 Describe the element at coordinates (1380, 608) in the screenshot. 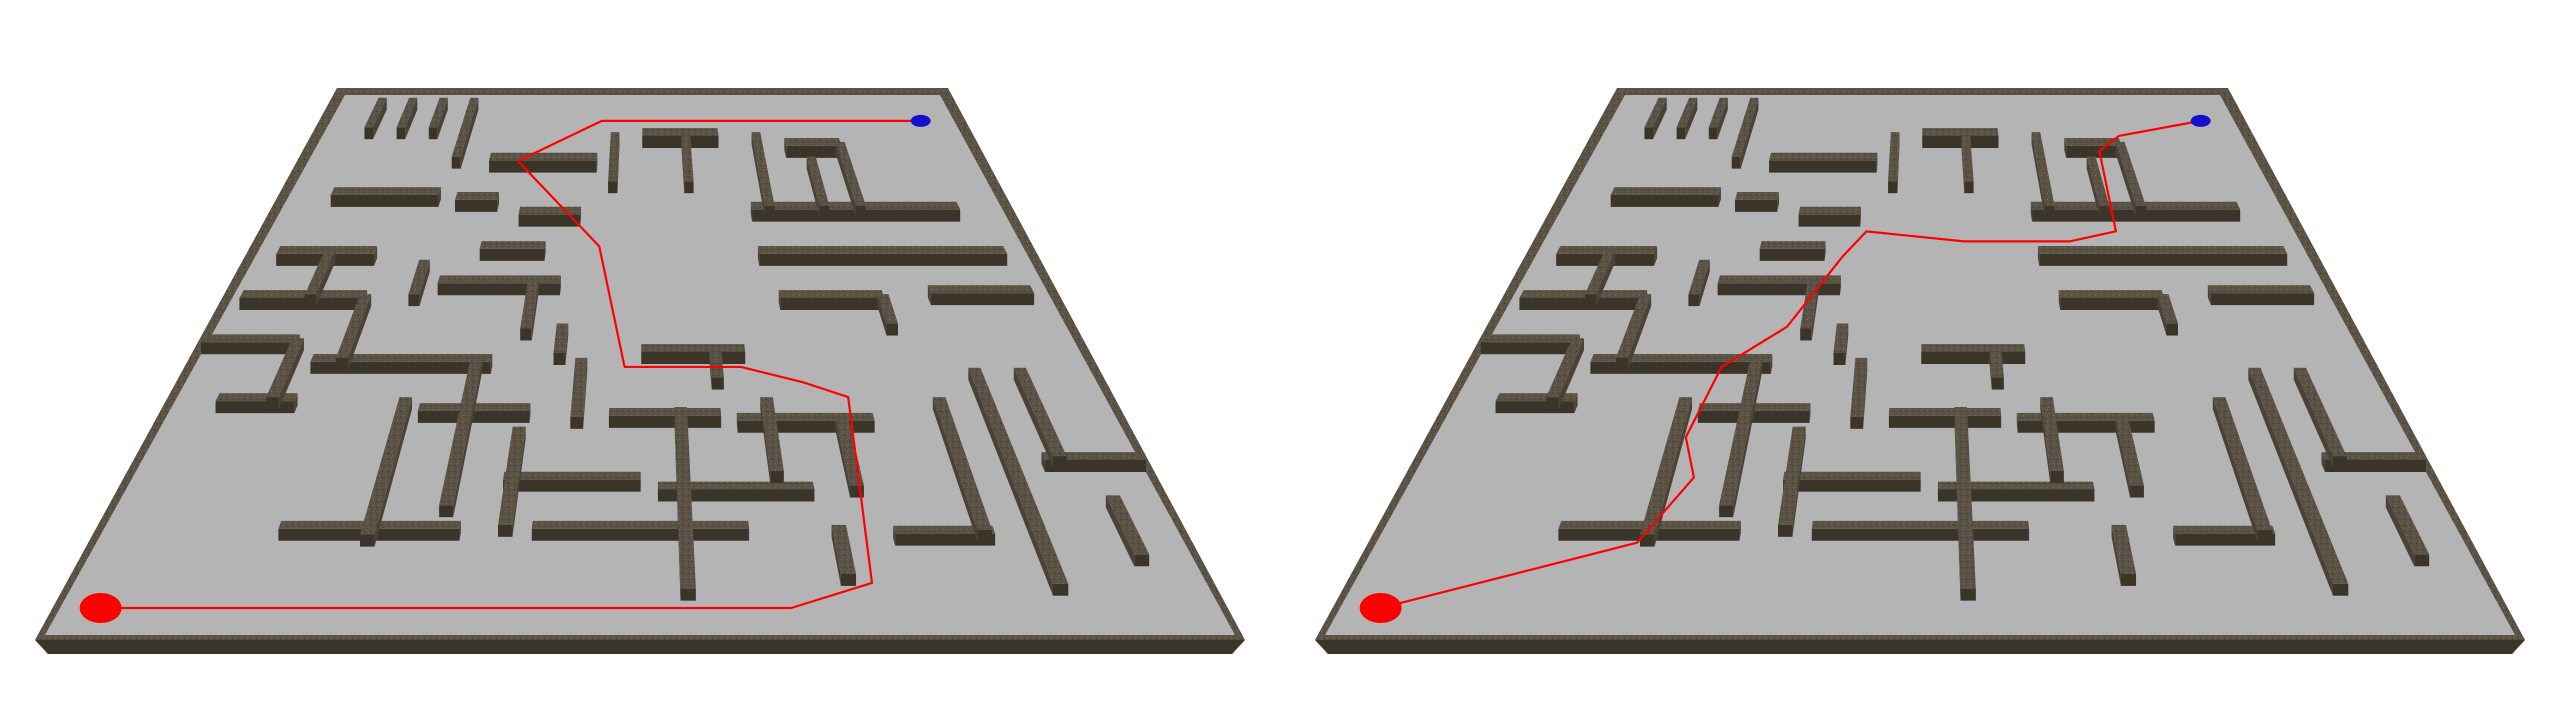

I see `red-ellipse-start-marker-icon` at that location.